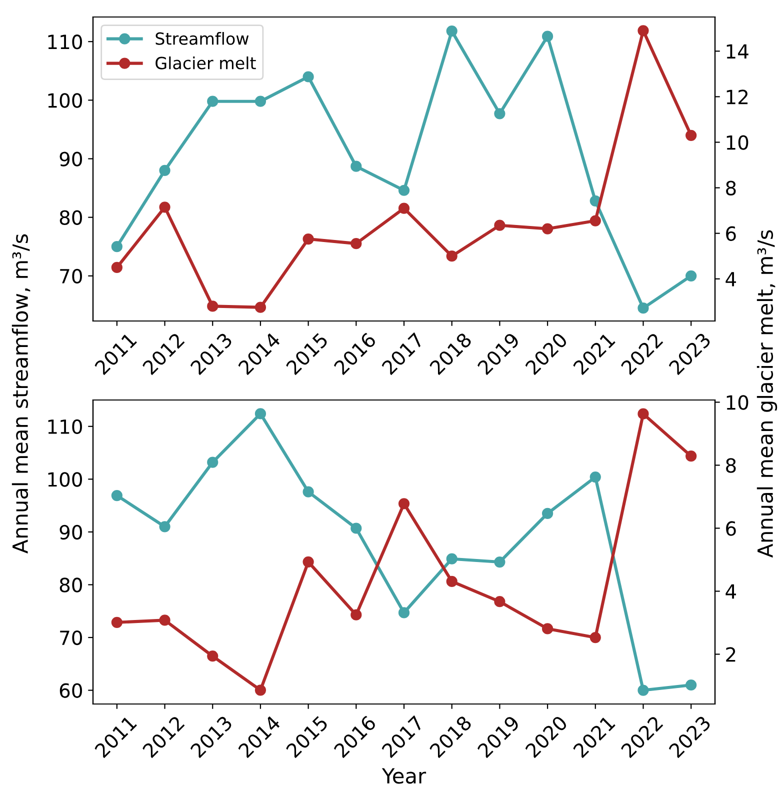 The image size is (781, 787). What do you see at coordinates (21, 394) in the screenshot?
I see `y-axis-title: Annual mean streamflow, m³/s` at bounding box center [21, 394].